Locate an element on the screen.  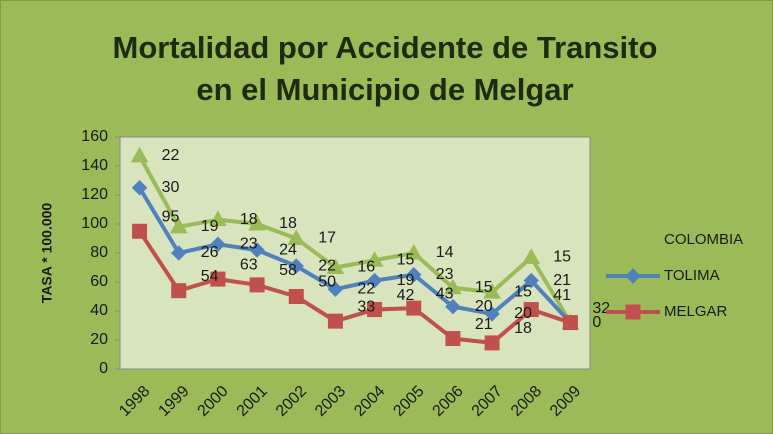
legend-label: COLOMBIA is located at coordinates (703, 239).